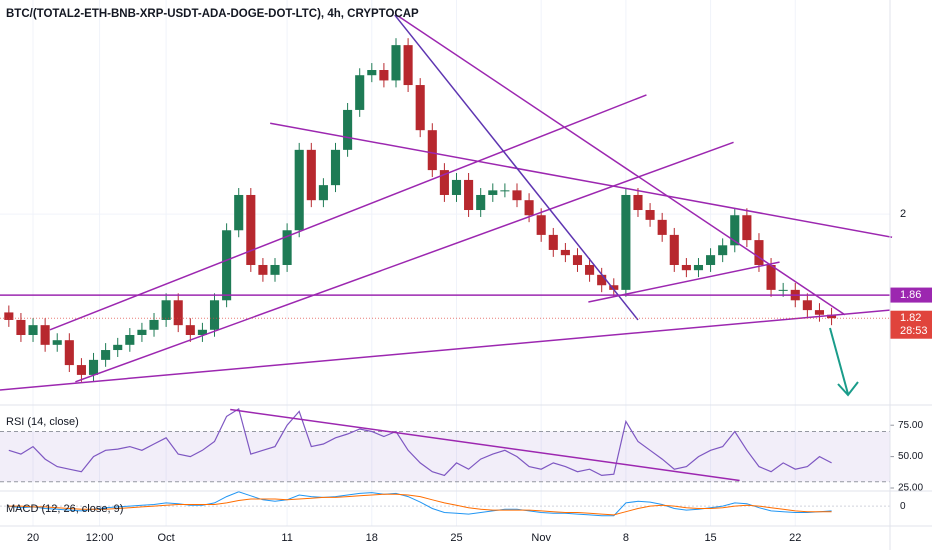  What do you see at coordinates (910, 318) in the screenshot?
I see `price-tag-label: 1.82` at bounding box center [910, 318].